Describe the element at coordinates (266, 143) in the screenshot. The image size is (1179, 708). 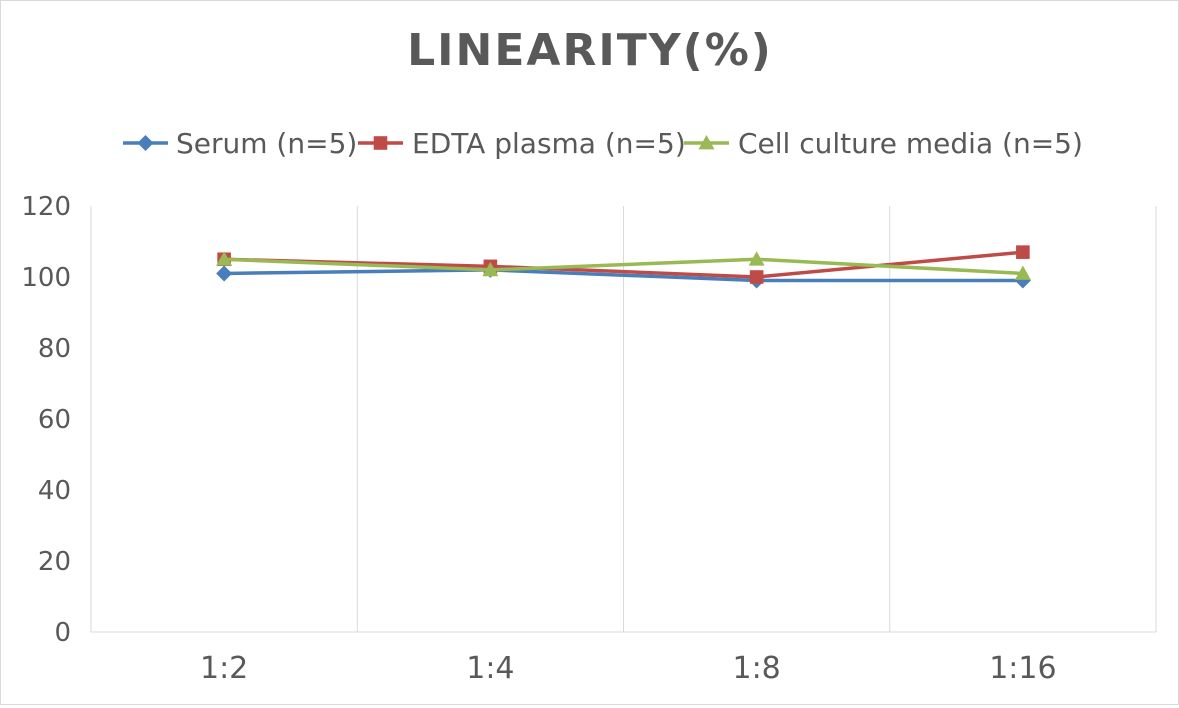
I see `legend-label: Serum (n=5)` at that location.